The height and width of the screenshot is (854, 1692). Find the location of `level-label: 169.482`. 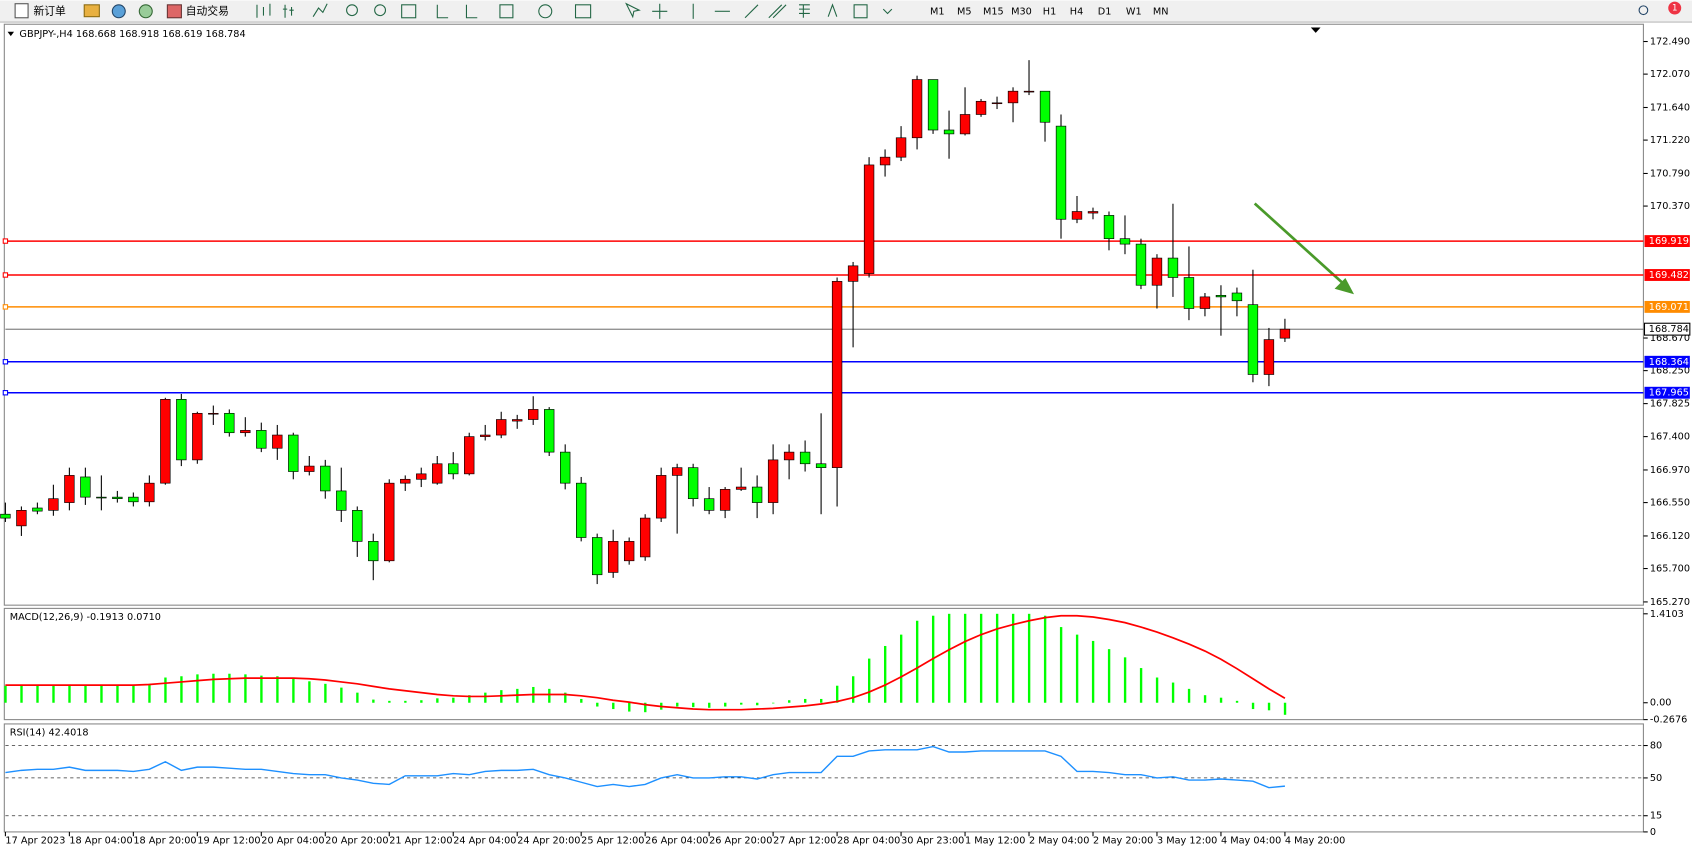

level-label: 169.482 is located at coordinates (1669, 275).